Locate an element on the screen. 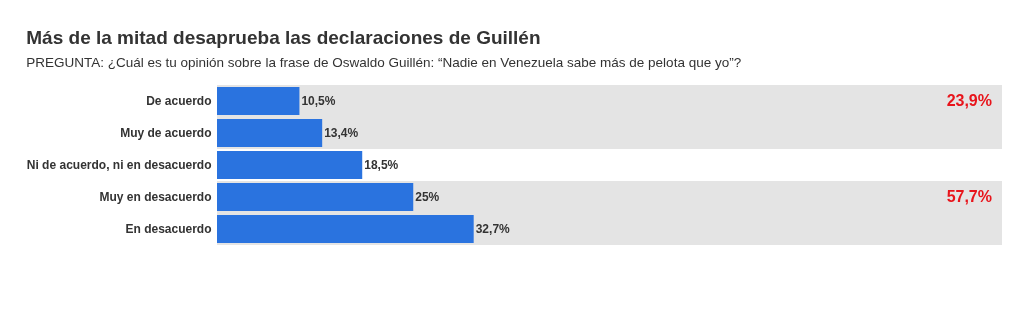  y-tick-label: De acuerdo is located at coordinates (179, 101).